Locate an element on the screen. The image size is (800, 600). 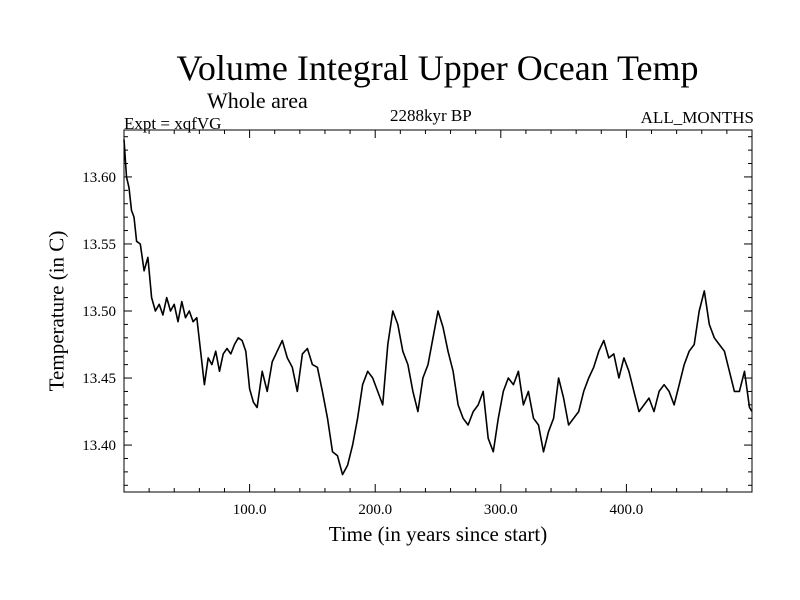
chart-title: Volume Integral Upper Ocean Temp is located at coordinates (437, 68).